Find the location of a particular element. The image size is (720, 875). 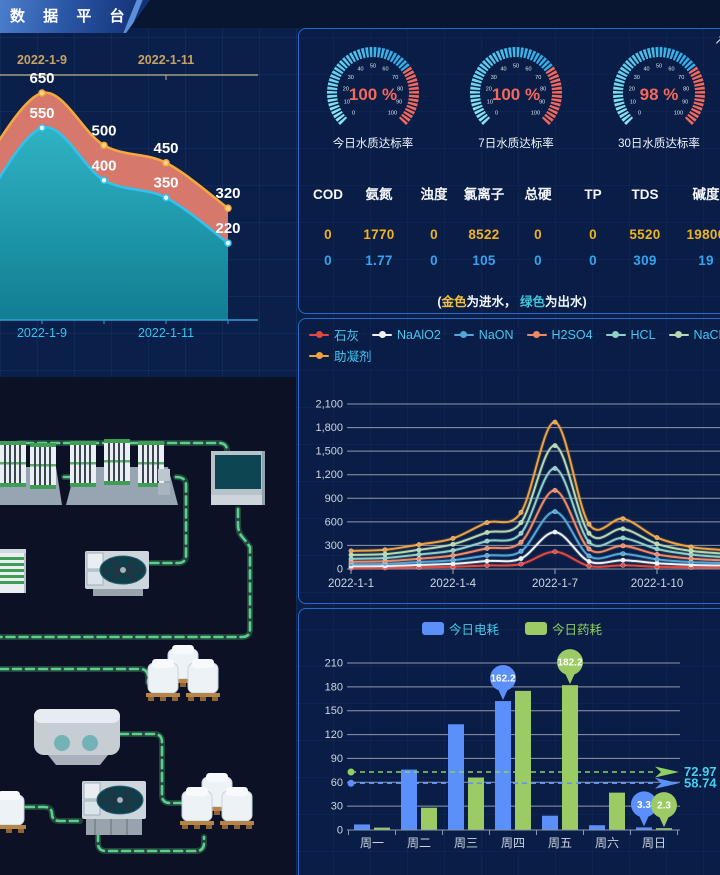

flow-top-axis-label: 2022-1-9 is located at coordinates (42, 60).